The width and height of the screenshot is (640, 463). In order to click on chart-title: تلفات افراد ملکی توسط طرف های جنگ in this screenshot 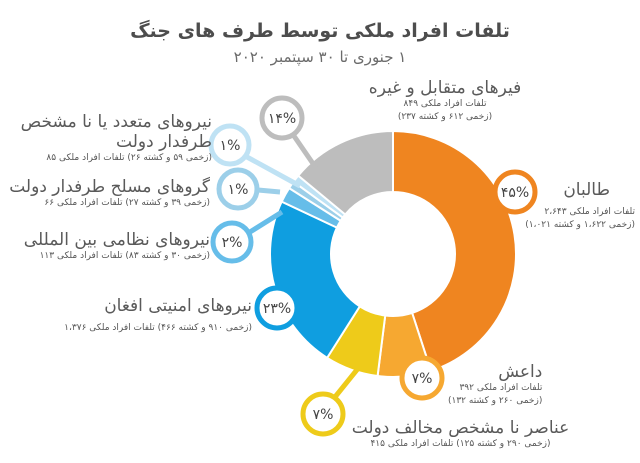, I will do `click(320, 31)`.